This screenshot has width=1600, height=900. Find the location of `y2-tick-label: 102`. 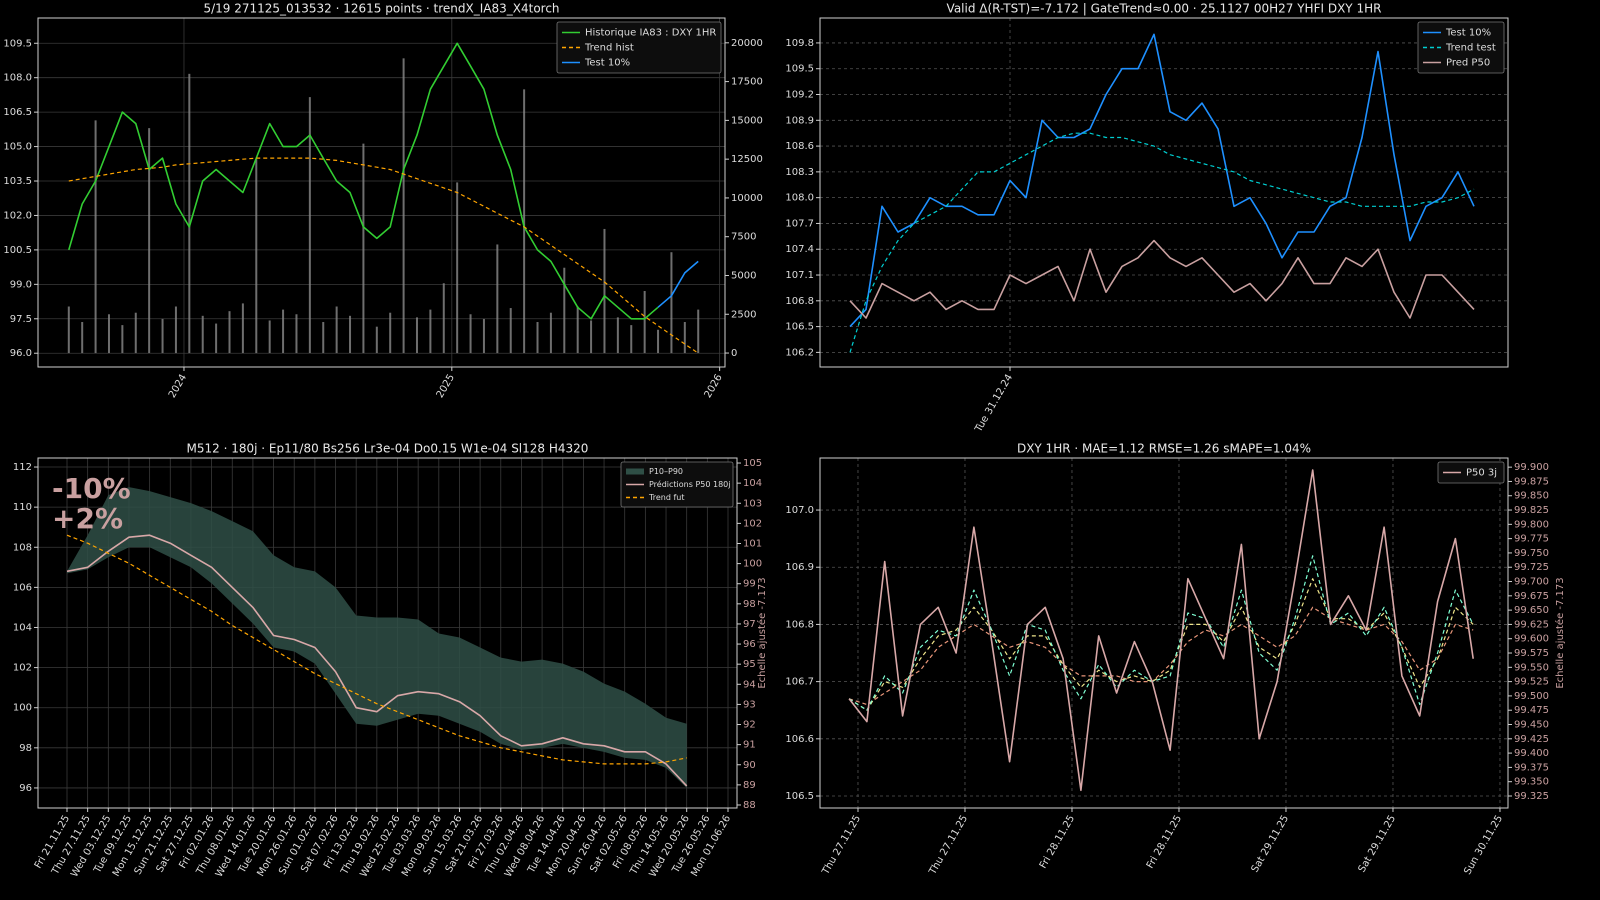

y2-tick-label: 102 is located at coordinates (752, 523).